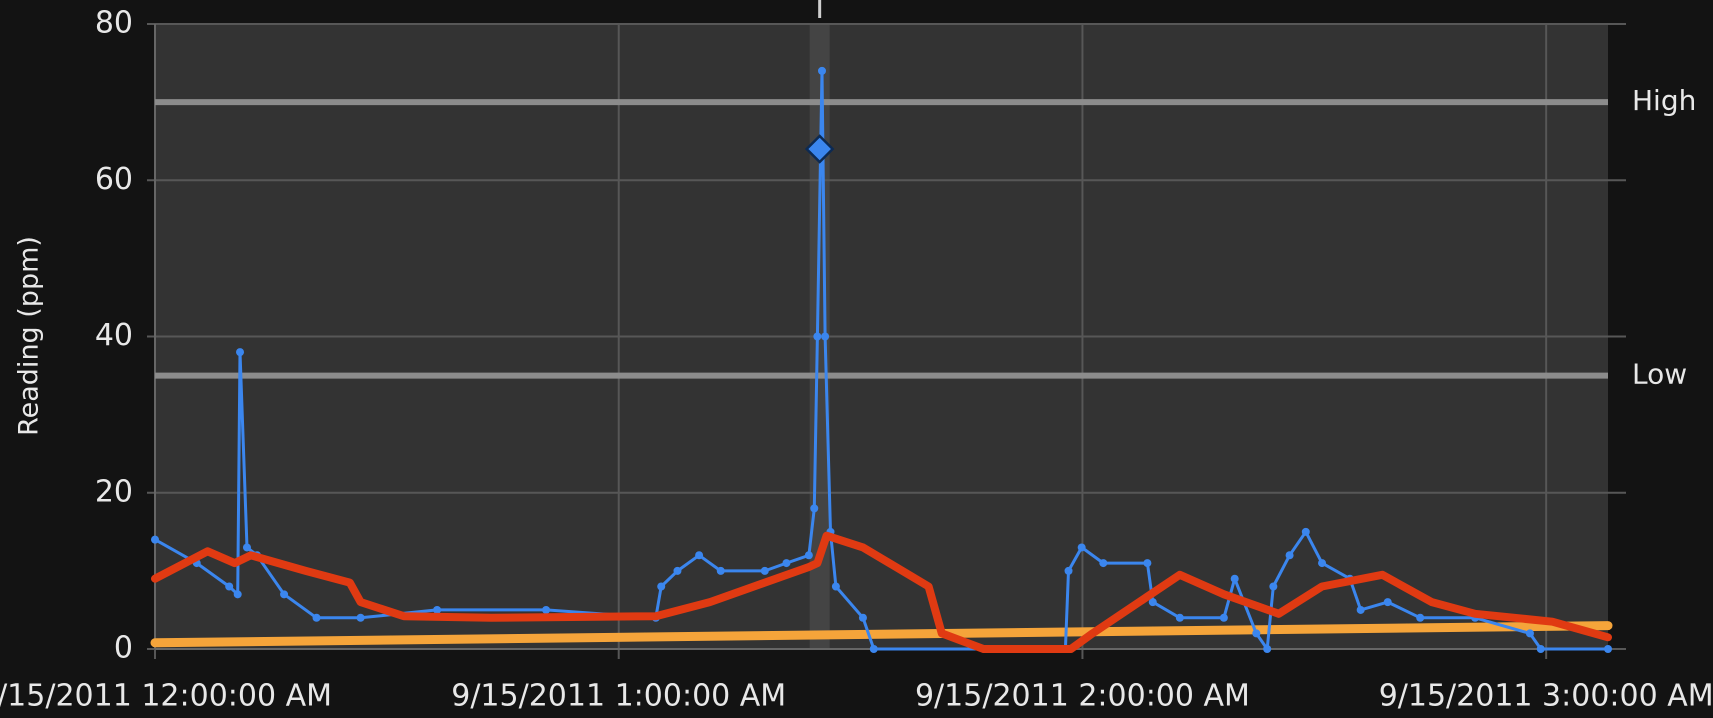 The width and height of the screenshot is (1713, 718). I want to click on x-tick-label: 9/15/2011 2:00:00 AM, so click(1082, 696).